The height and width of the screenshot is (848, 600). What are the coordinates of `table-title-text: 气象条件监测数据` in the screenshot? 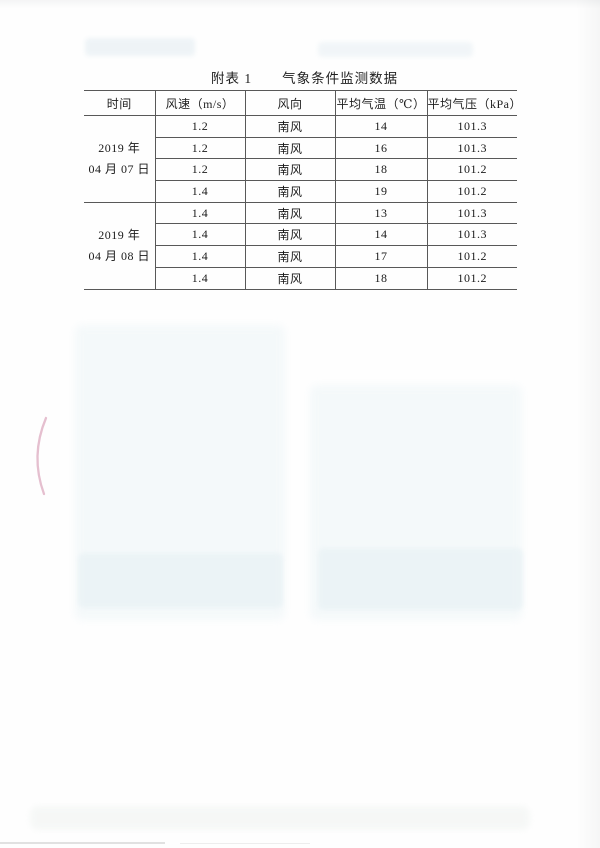 It's located at (340, 78).